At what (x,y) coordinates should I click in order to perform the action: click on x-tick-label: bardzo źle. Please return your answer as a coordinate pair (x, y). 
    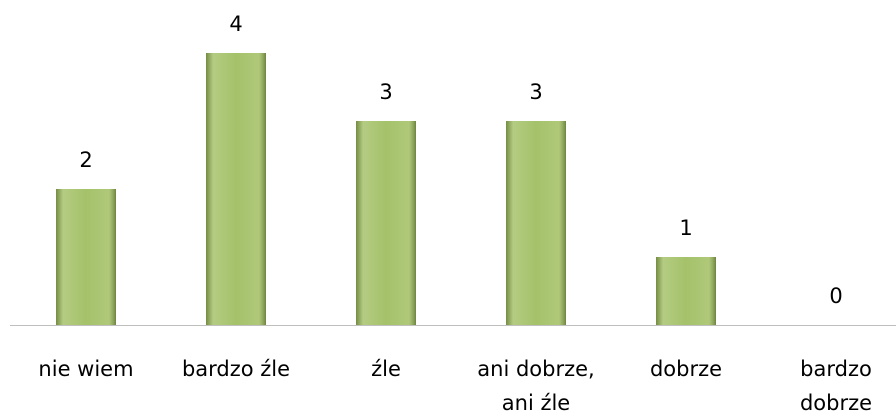
    Looking at the image, I should click on (236, 369).